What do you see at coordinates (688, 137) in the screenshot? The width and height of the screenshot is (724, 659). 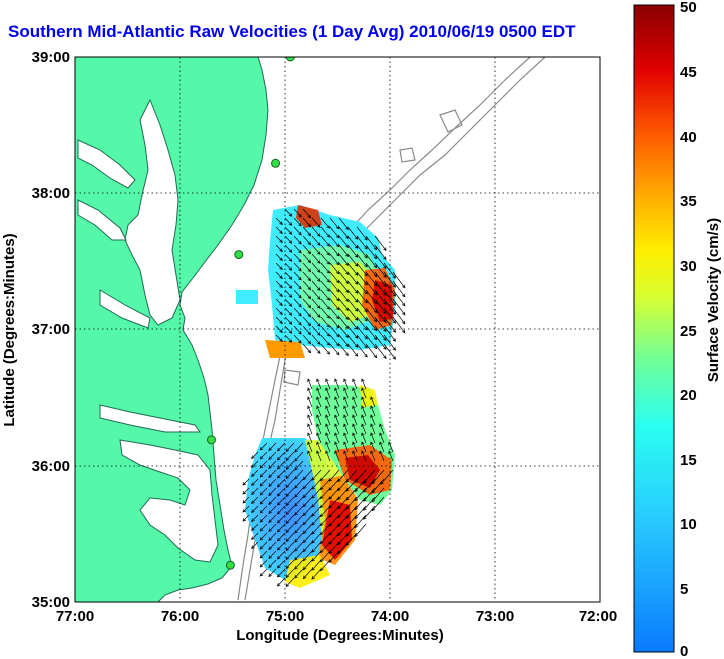 I see `colorbar-tick: 40` at bounding box center [688, 137].